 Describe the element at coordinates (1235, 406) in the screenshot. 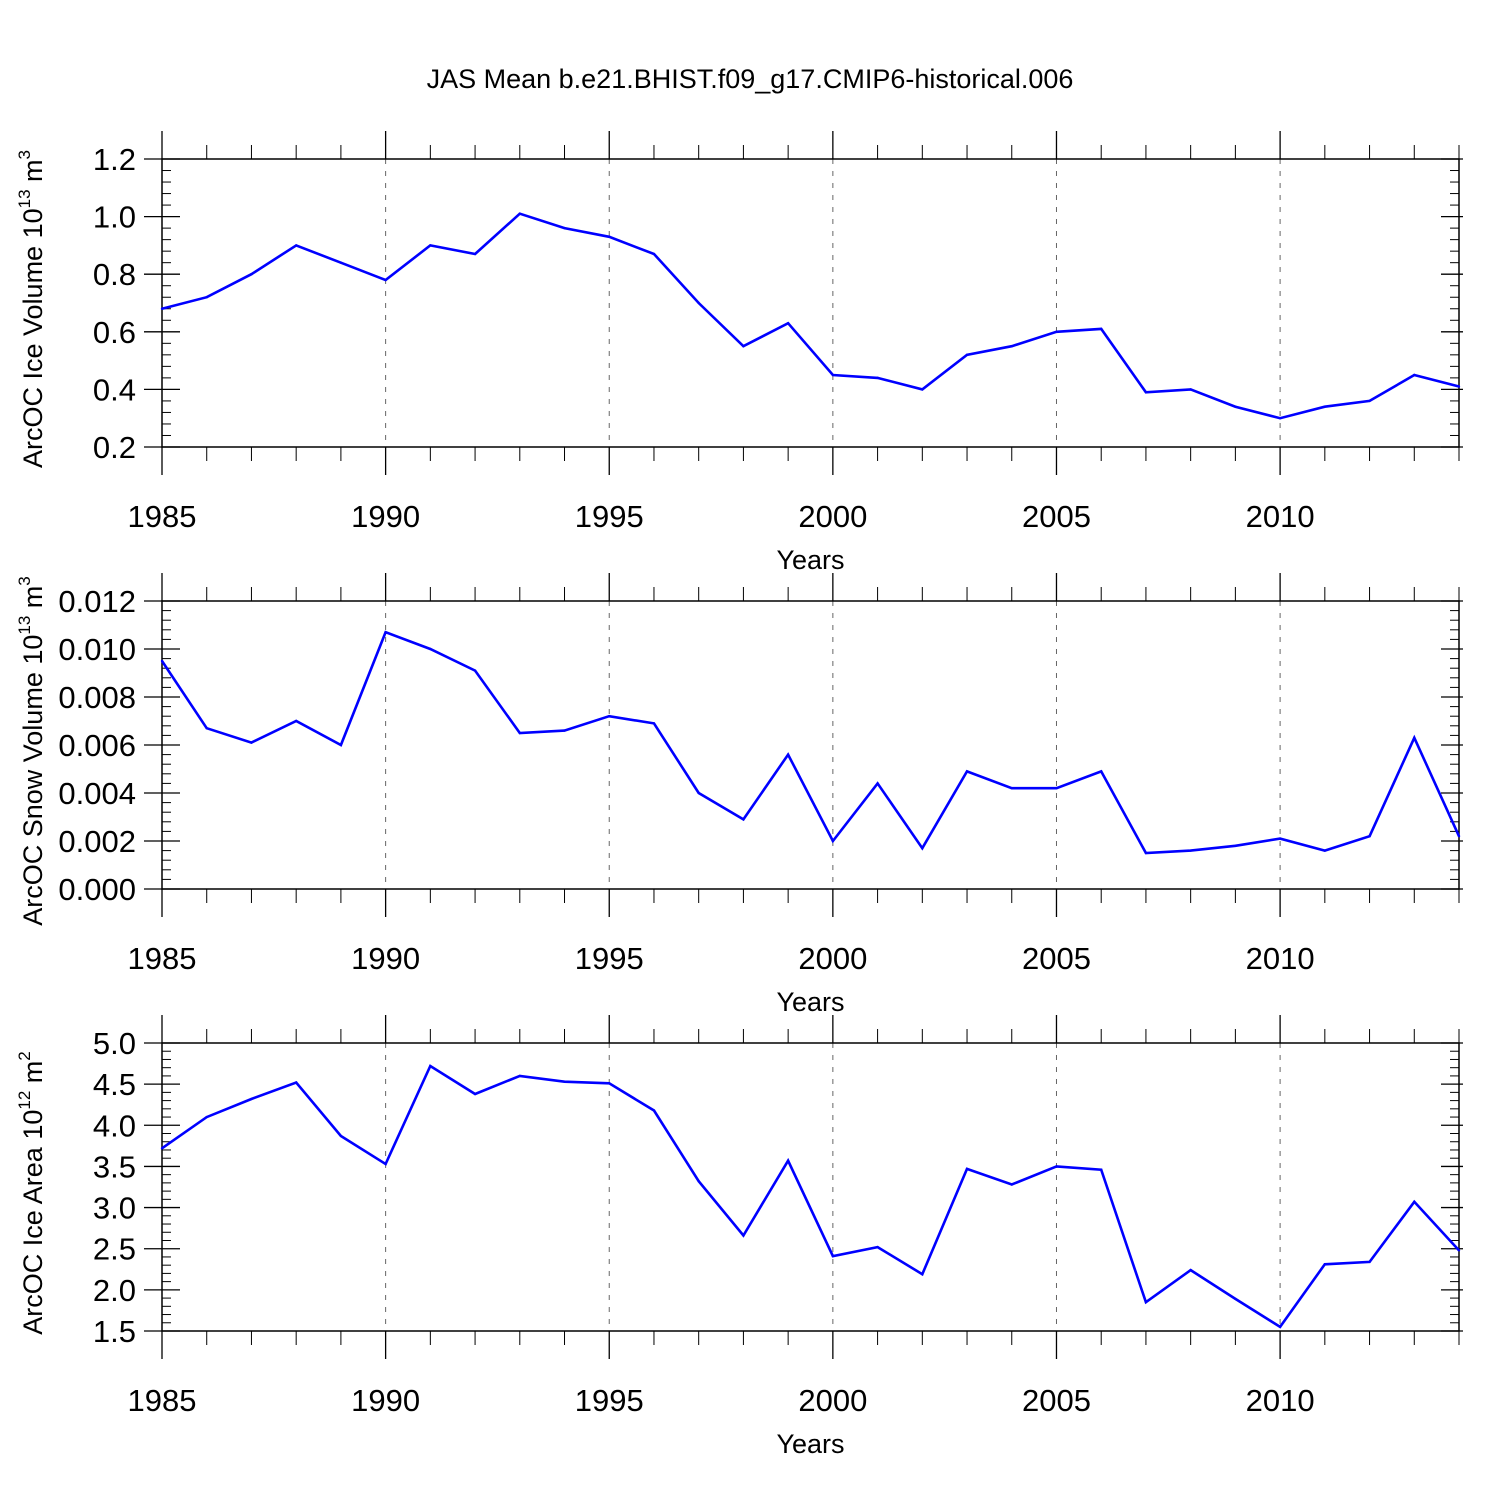

I see `panel-1-point-2009` at that location.